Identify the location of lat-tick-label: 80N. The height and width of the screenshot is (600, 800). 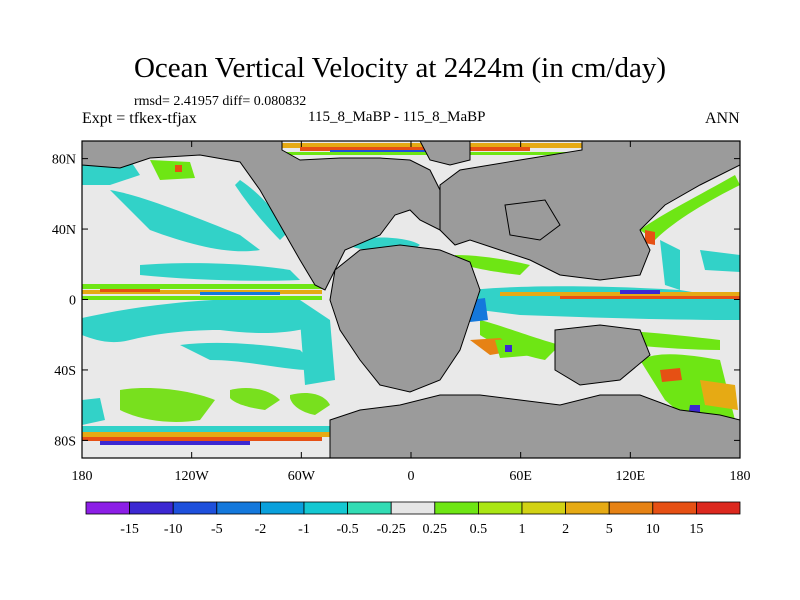
(64, 160).